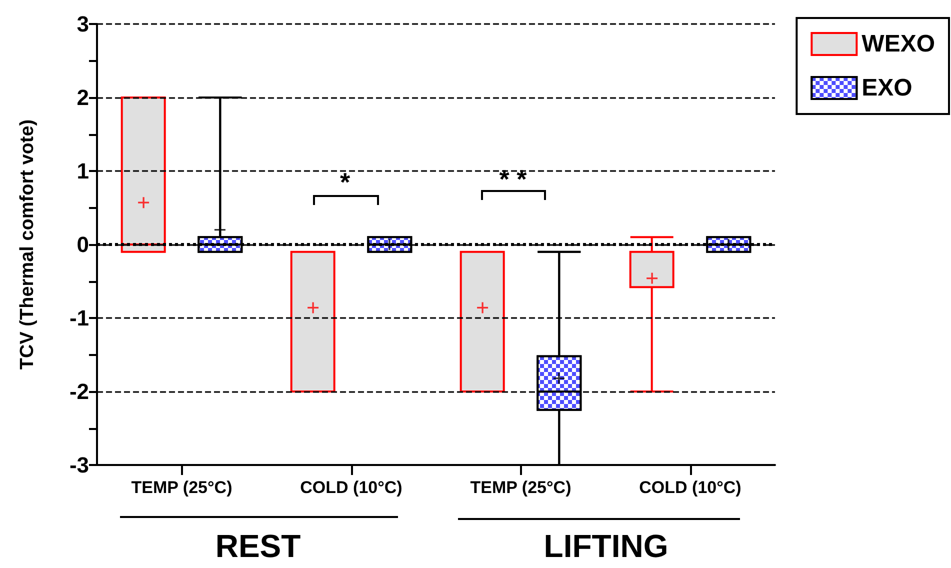 The height and width of the screenshot is (568, 951). What do you see at coordinates (82, 97) in the screenshot?
I see `y-tick-label: 2` at bounding box center [82, 97].